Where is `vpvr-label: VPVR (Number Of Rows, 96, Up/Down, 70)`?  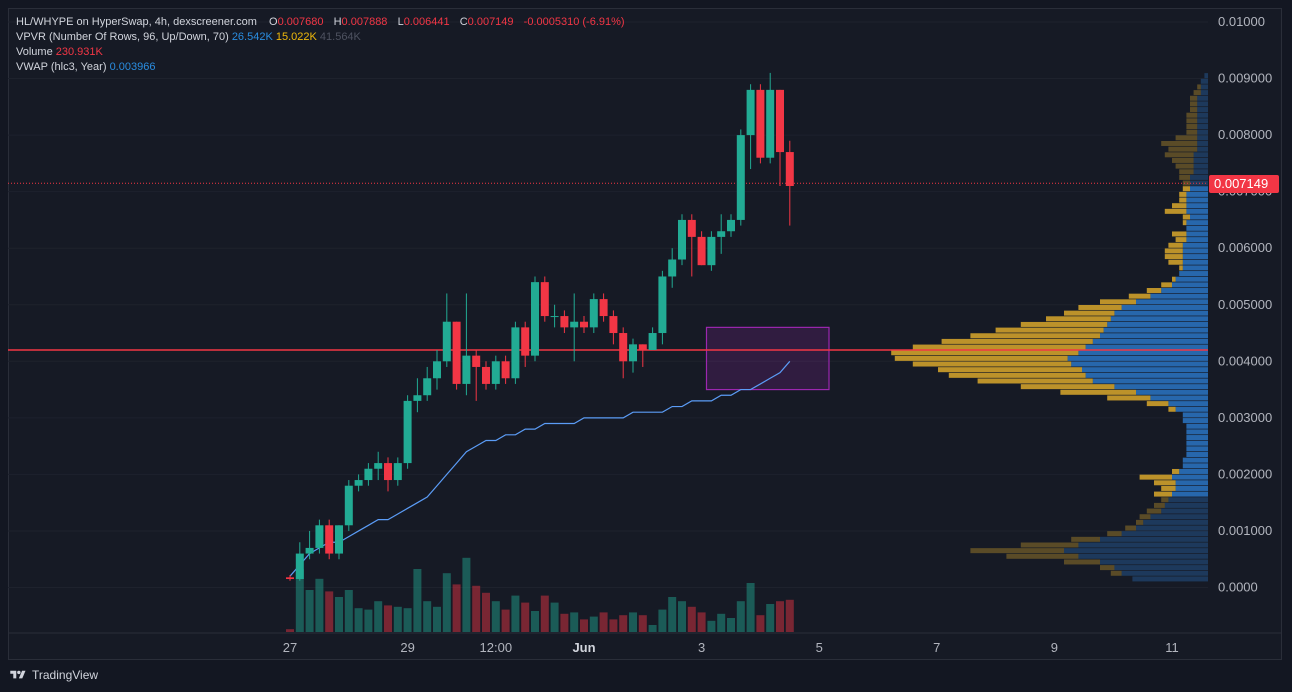 vpvr-label: VPVR (Number Of Rows, 96, Up/Down, 70) is located at coordinates (122, 37).